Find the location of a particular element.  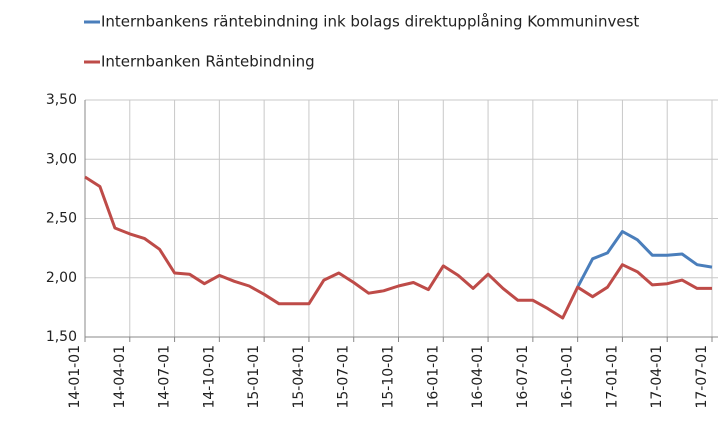

x-tick-label: 15-07-01 is located at coordinates (344, 377).